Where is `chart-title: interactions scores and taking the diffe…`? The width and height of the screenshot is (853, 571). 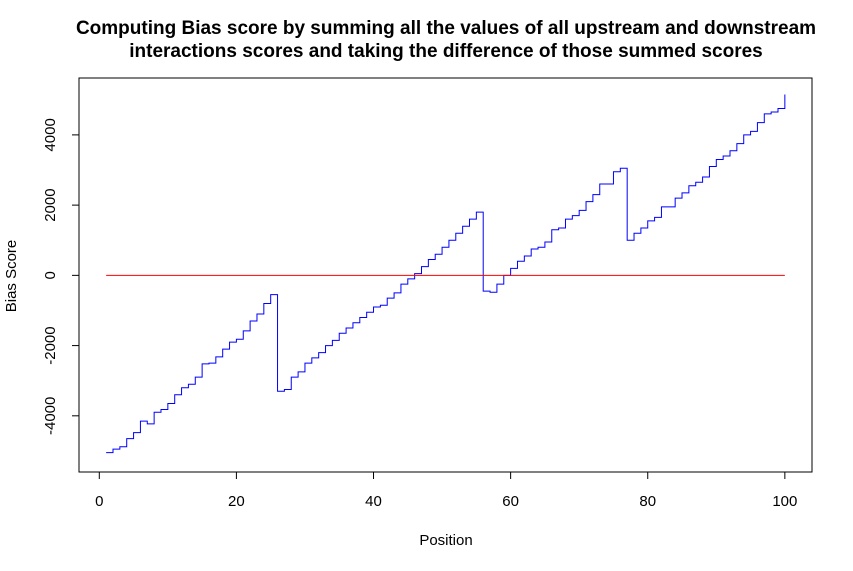
chart-title: interactions scores and taking the diffe… is located at coordinates (446, 51).